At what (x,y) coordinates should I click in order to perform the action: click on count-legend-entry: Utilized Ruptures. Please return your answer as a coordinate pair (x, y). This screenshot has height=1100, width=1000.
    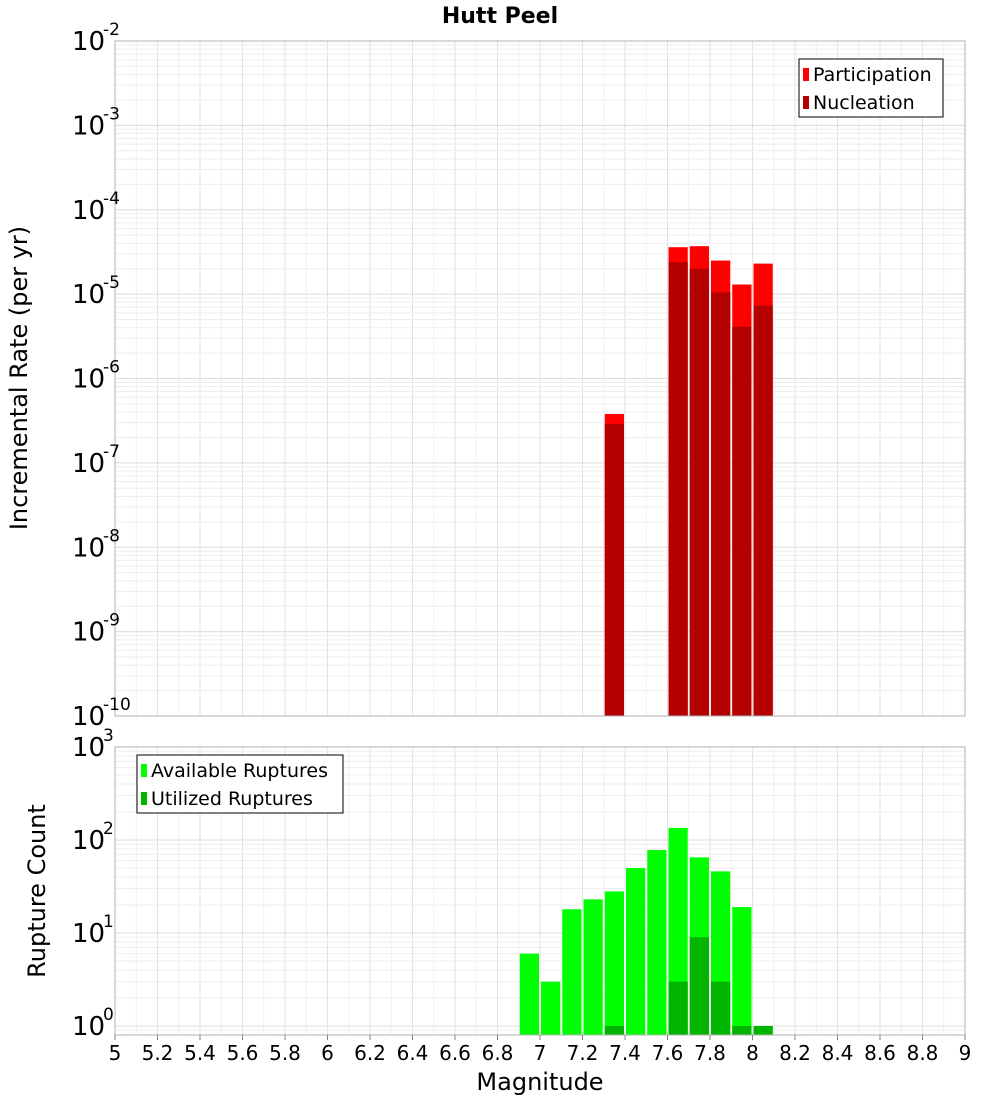
    Looking at the image, I should click on (232, 799).